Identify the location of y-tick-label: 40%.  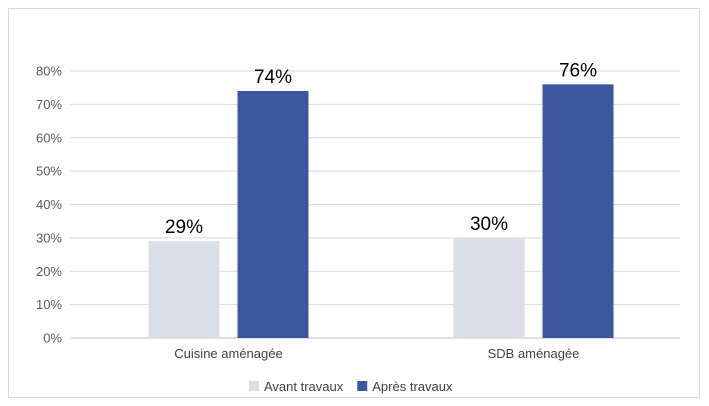
(49, 204).